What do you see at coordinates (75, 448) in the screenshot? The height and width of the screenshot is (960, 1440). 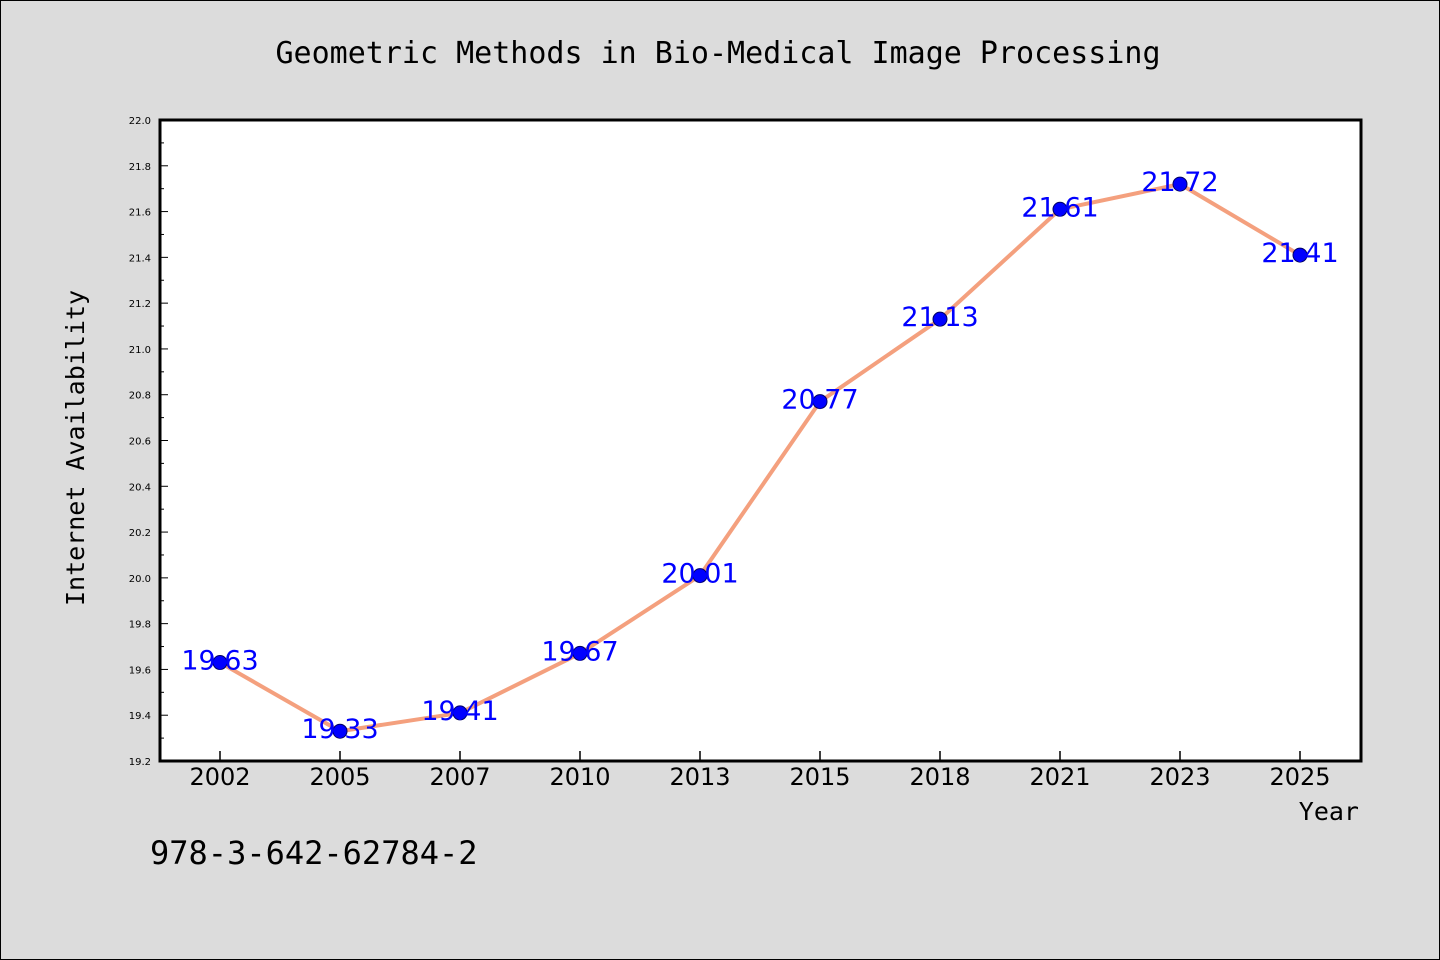 I see `y-axis-label: Internet Availability` at bounding box center [75, 448].